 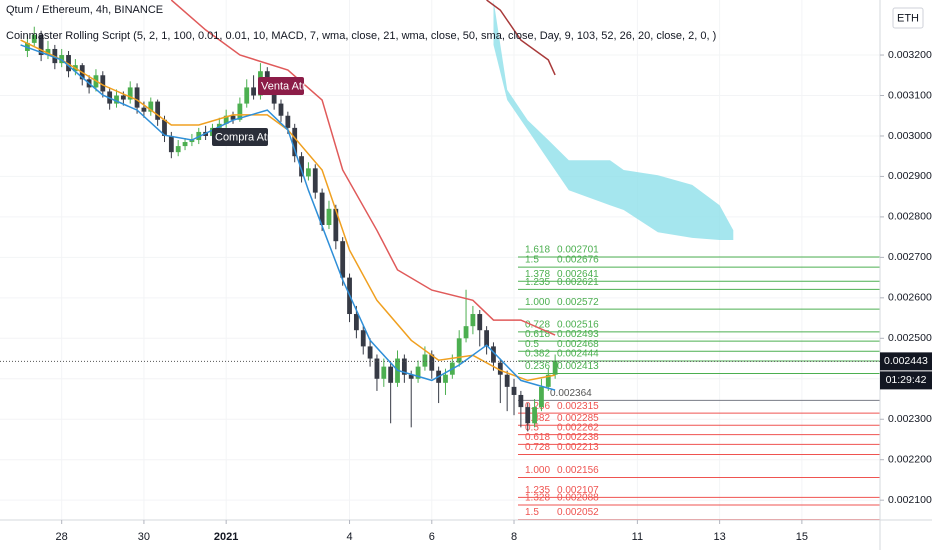 I want to click on fib-value: 0.002641, so click(x=578, y=274).